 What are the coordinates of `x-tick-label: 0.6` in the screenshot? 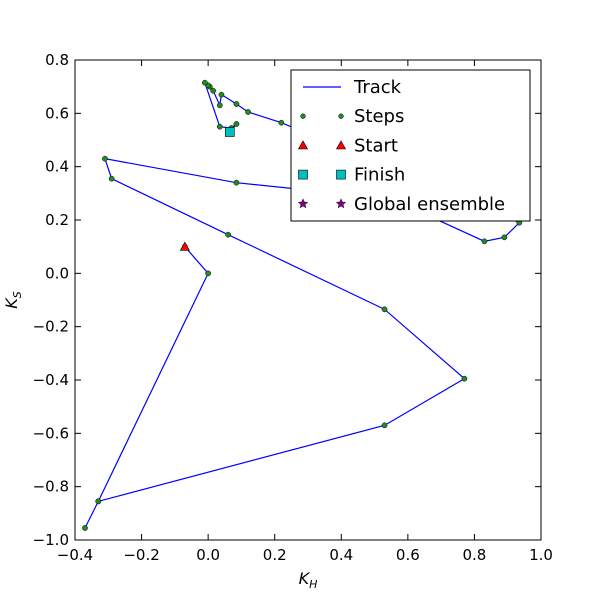 It's located at (408, 555).